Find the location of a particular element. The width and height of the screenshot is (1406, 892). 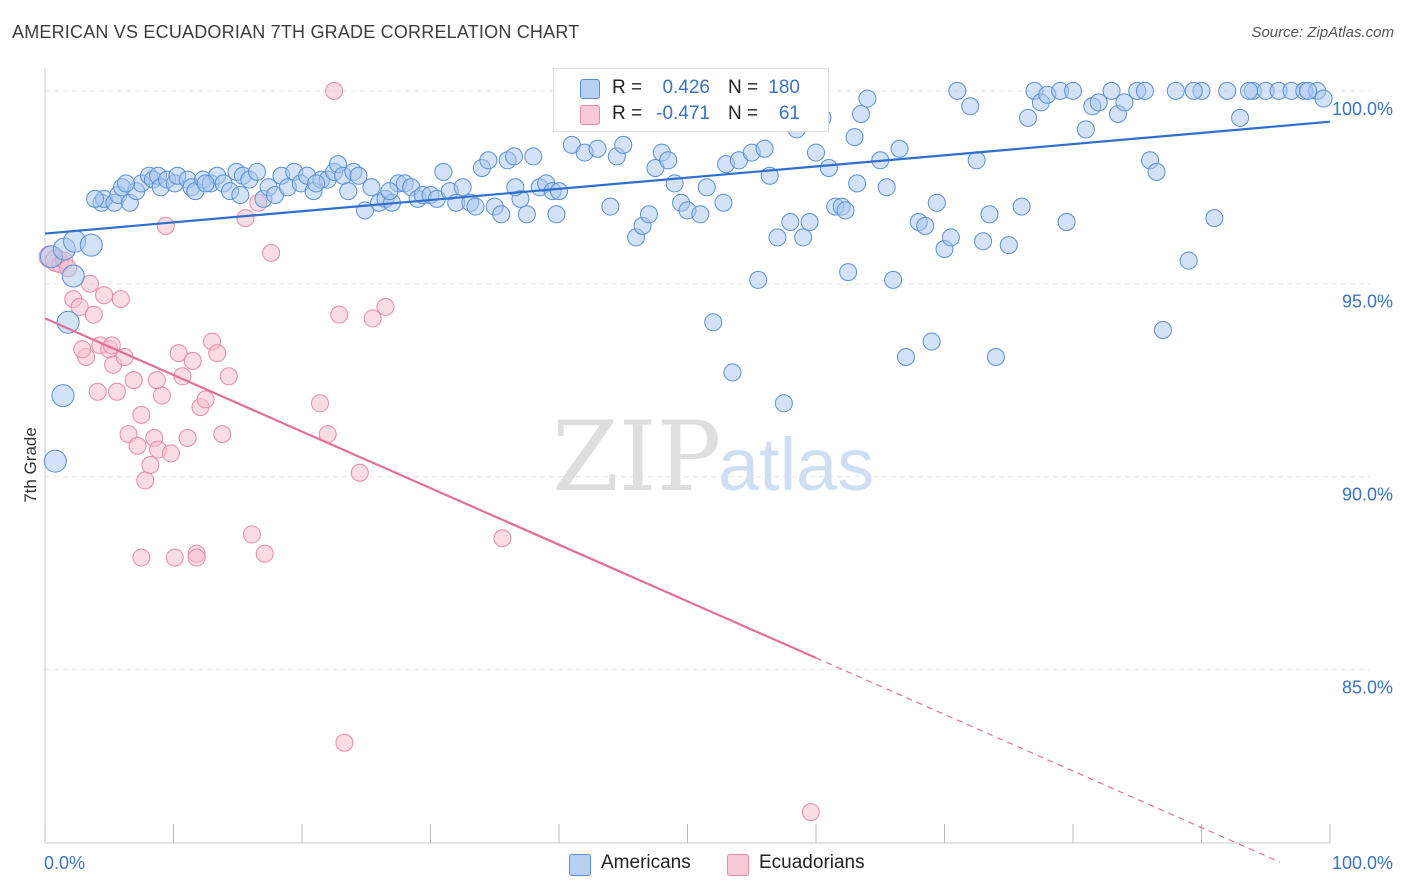

legend-n-label: N = is located at coordinates (743, 113).